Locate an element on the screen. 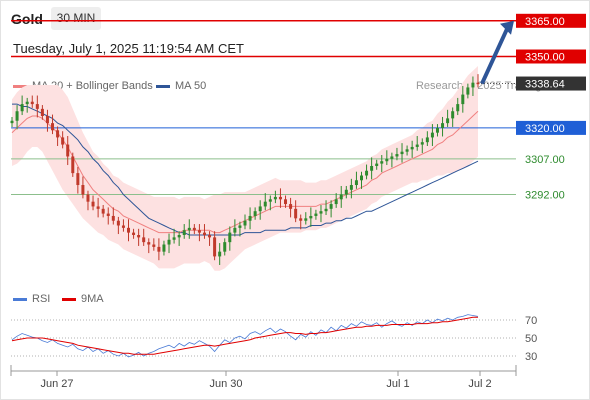  legend-rsi-label: RSI is located at coordinates (41, 299).